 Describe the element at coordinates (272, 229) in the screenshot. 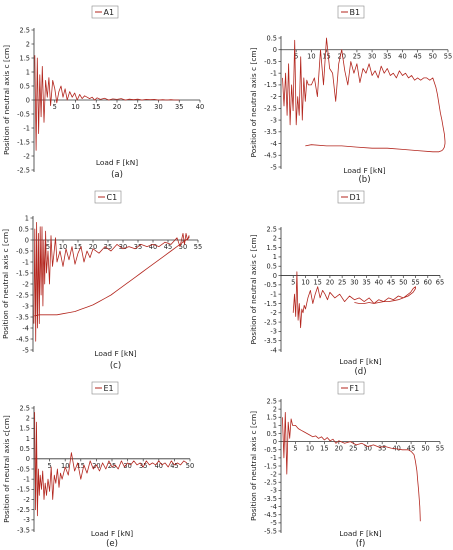

I see `y-tick-label: 2.5` at that location.